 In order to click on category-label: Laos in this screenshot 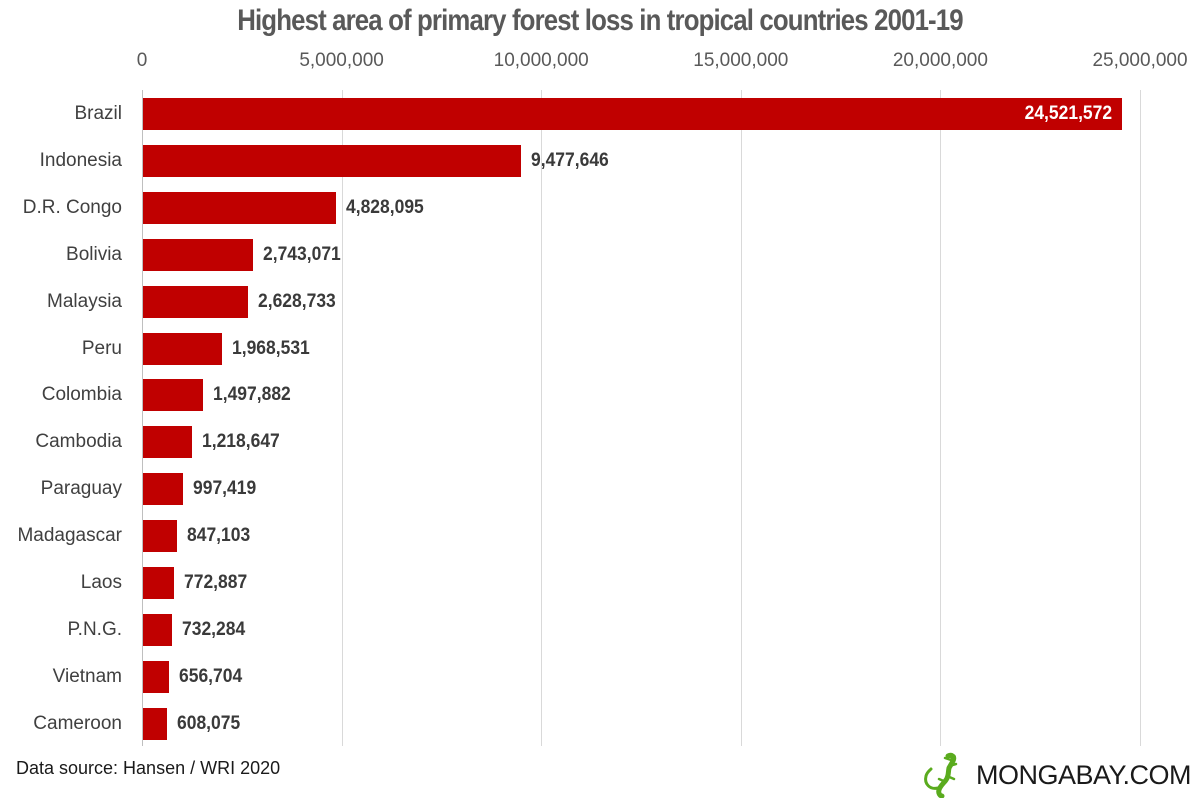, I will do `click(101, 582)`.